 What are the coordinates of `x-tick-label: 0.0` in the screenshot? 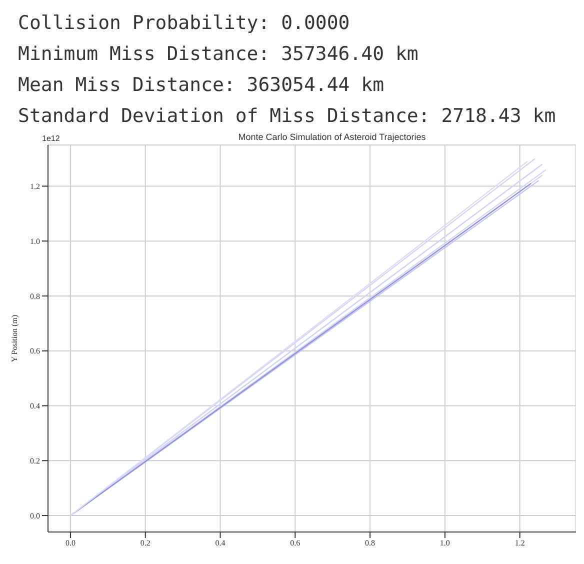 It's located at (70, 543).